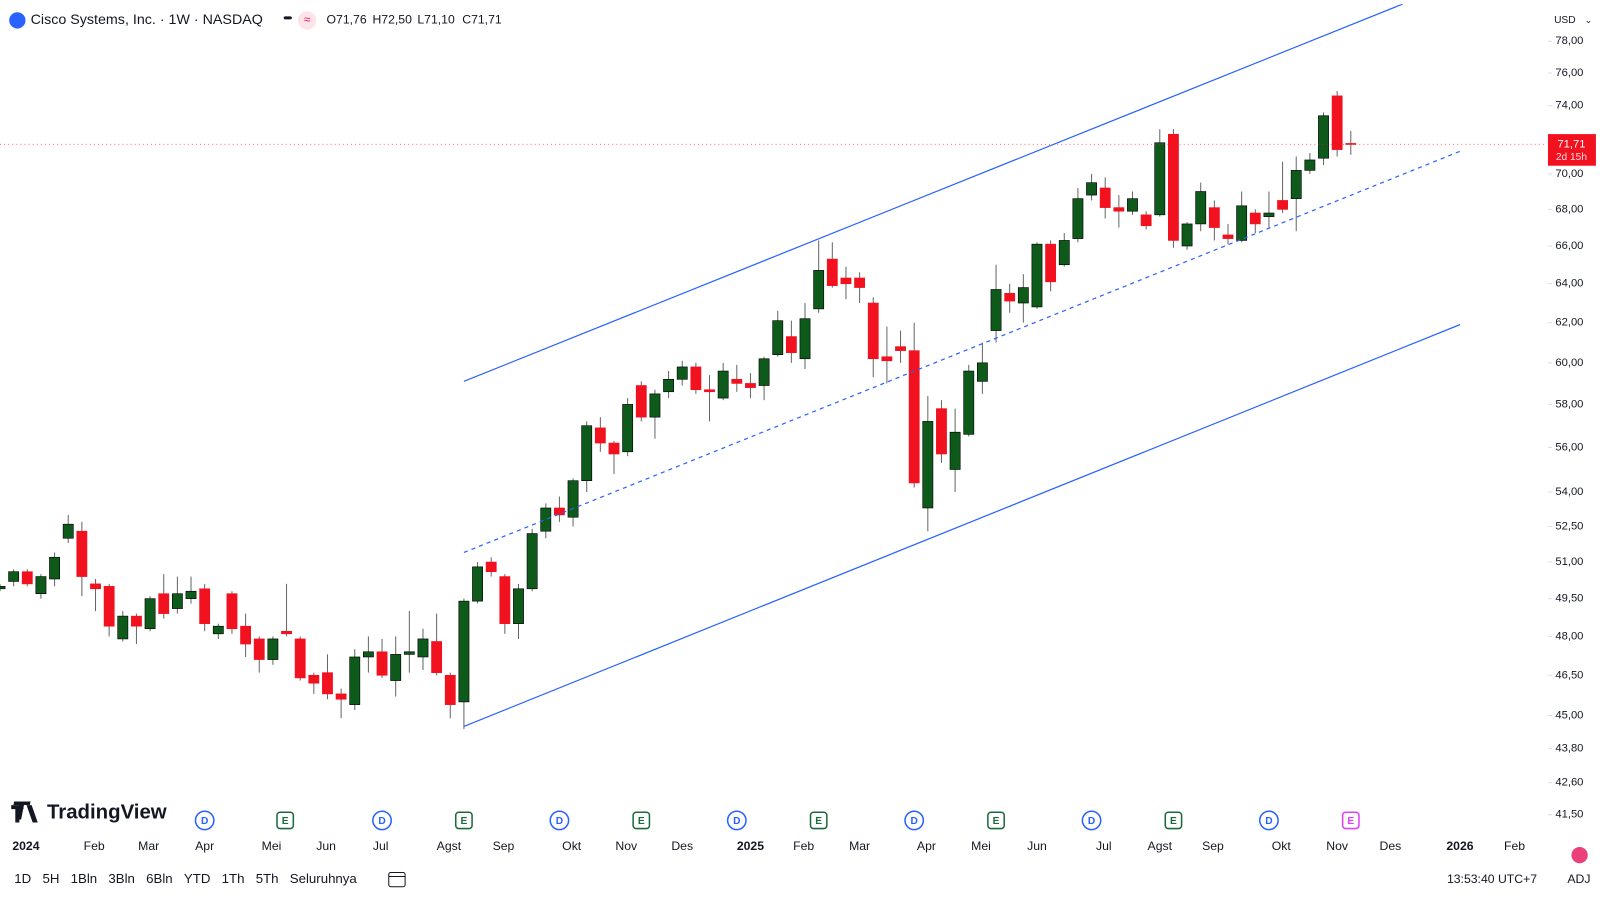 The width and height of the screenshot is (1600, 900). What do you see at coordinates (1589, 20) in the screenshot?
I see `currency-caret: ⌄` at bounding box center [1589, 20].